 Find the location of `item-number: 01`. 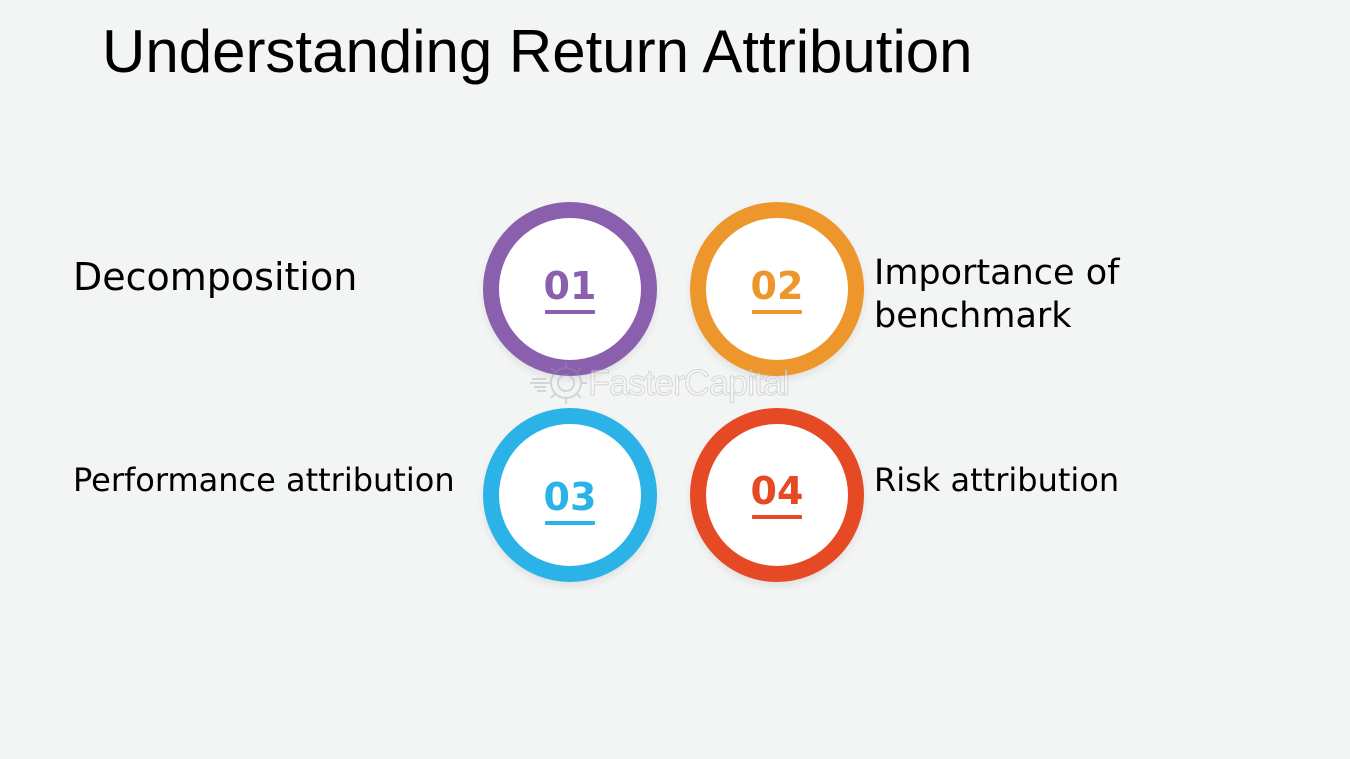

item-number: 01 is located at coordinates (570, 286).